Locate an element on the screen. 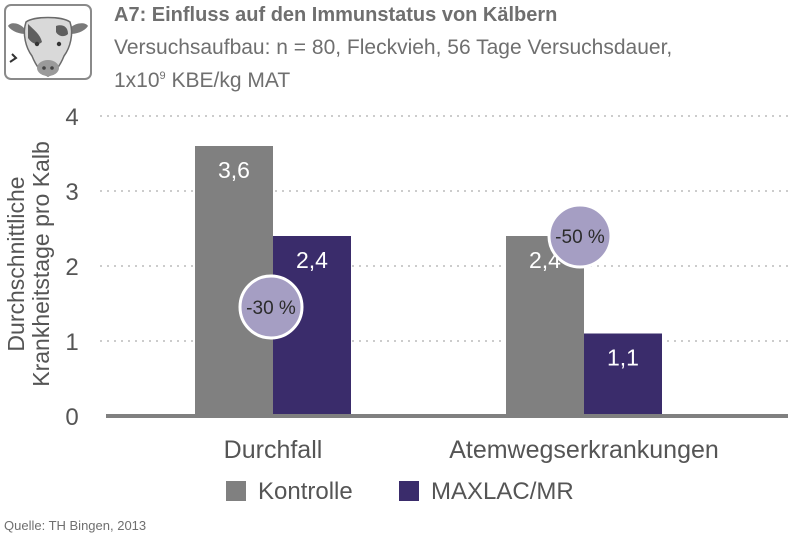  y-tick-label: 4 is located at coordinates (71, 117).